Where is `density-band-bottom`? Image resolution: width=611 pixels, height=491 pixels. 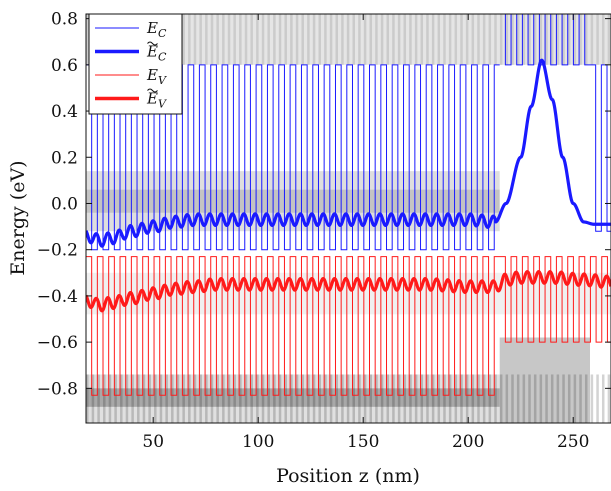 density-band-bottom is located at coordinates (293, 398).